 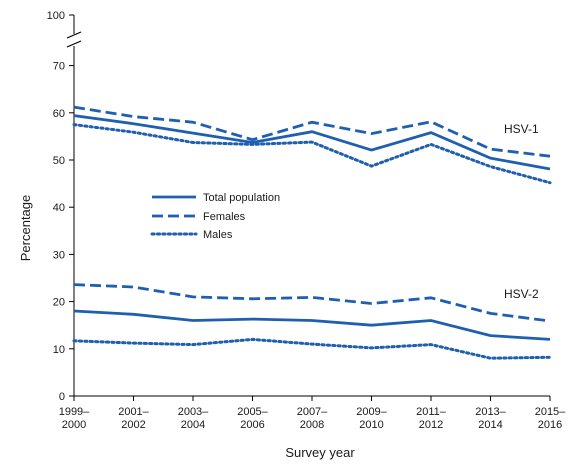 What do you see at coordinates (224, 217) in the screenshot?
I see `legend-label-females: Females` at bounding box center [224, 217].